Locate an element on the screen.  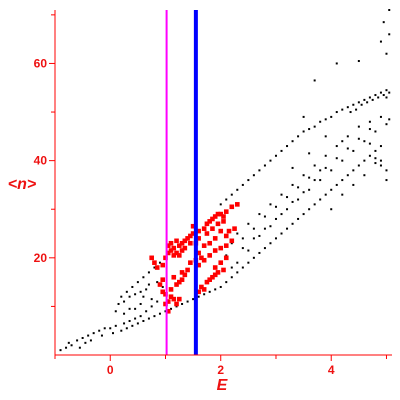
x-axis-title: E is located at coordinates (223, 385).